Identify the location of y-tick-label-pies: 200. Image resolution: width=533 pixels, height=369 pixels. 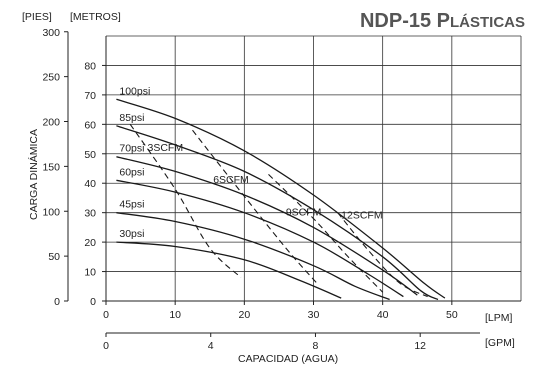
(51, 123).